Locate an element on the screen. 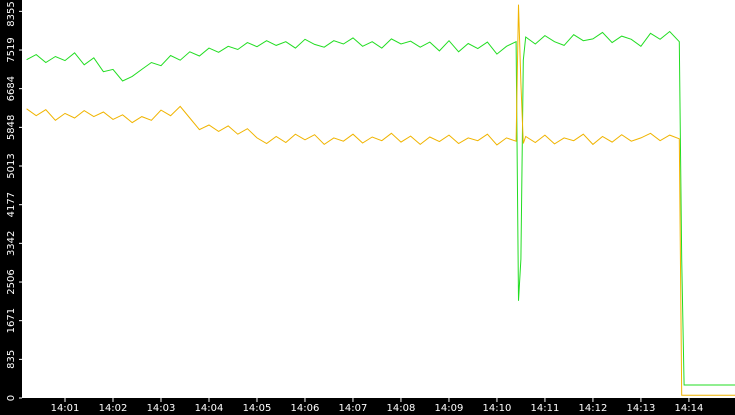 Image resolution: width=735 pixels, height=415 pixels. x-tick-label: 14:13 is located at coordinates (641, 408).